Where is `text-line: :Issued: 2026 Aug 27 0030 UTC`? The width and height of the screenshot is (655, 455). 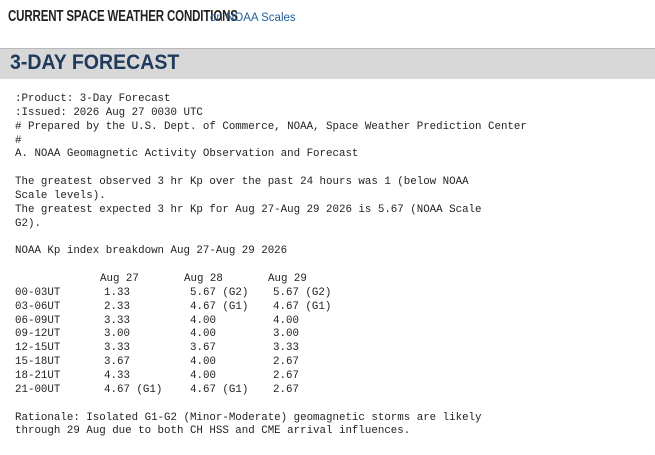 text-line: :Issued: 2026 Aug 27 0030 UTC is located at coordinates (109, 112).